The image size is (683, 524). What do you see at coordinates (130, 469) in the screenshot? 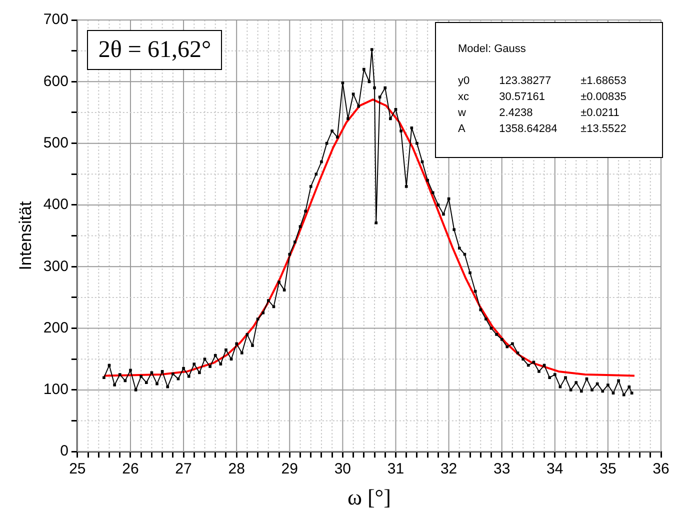
I see `x-tick-label: 26` at bounding box center [130, 469].